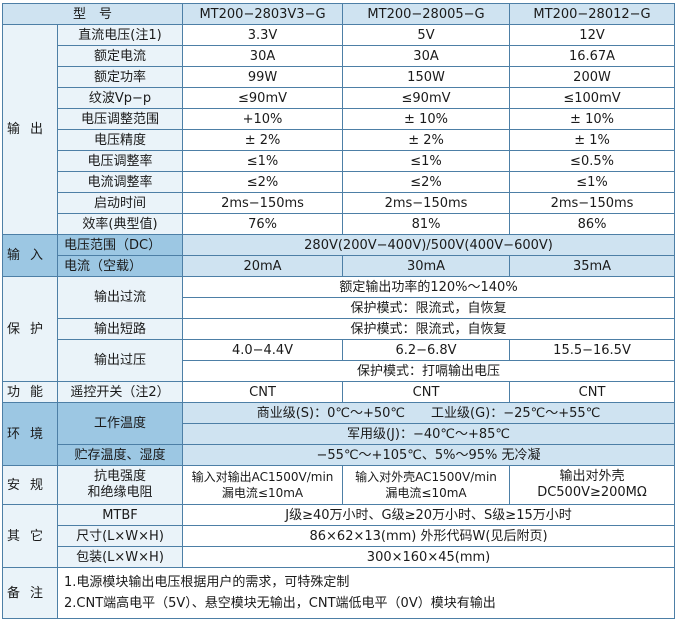 This screenshot has width=676, height=619. What do you see at coordinates (592, 224) in the screenshot?
I see `cell: 86%` at bounding box center [592, 224].